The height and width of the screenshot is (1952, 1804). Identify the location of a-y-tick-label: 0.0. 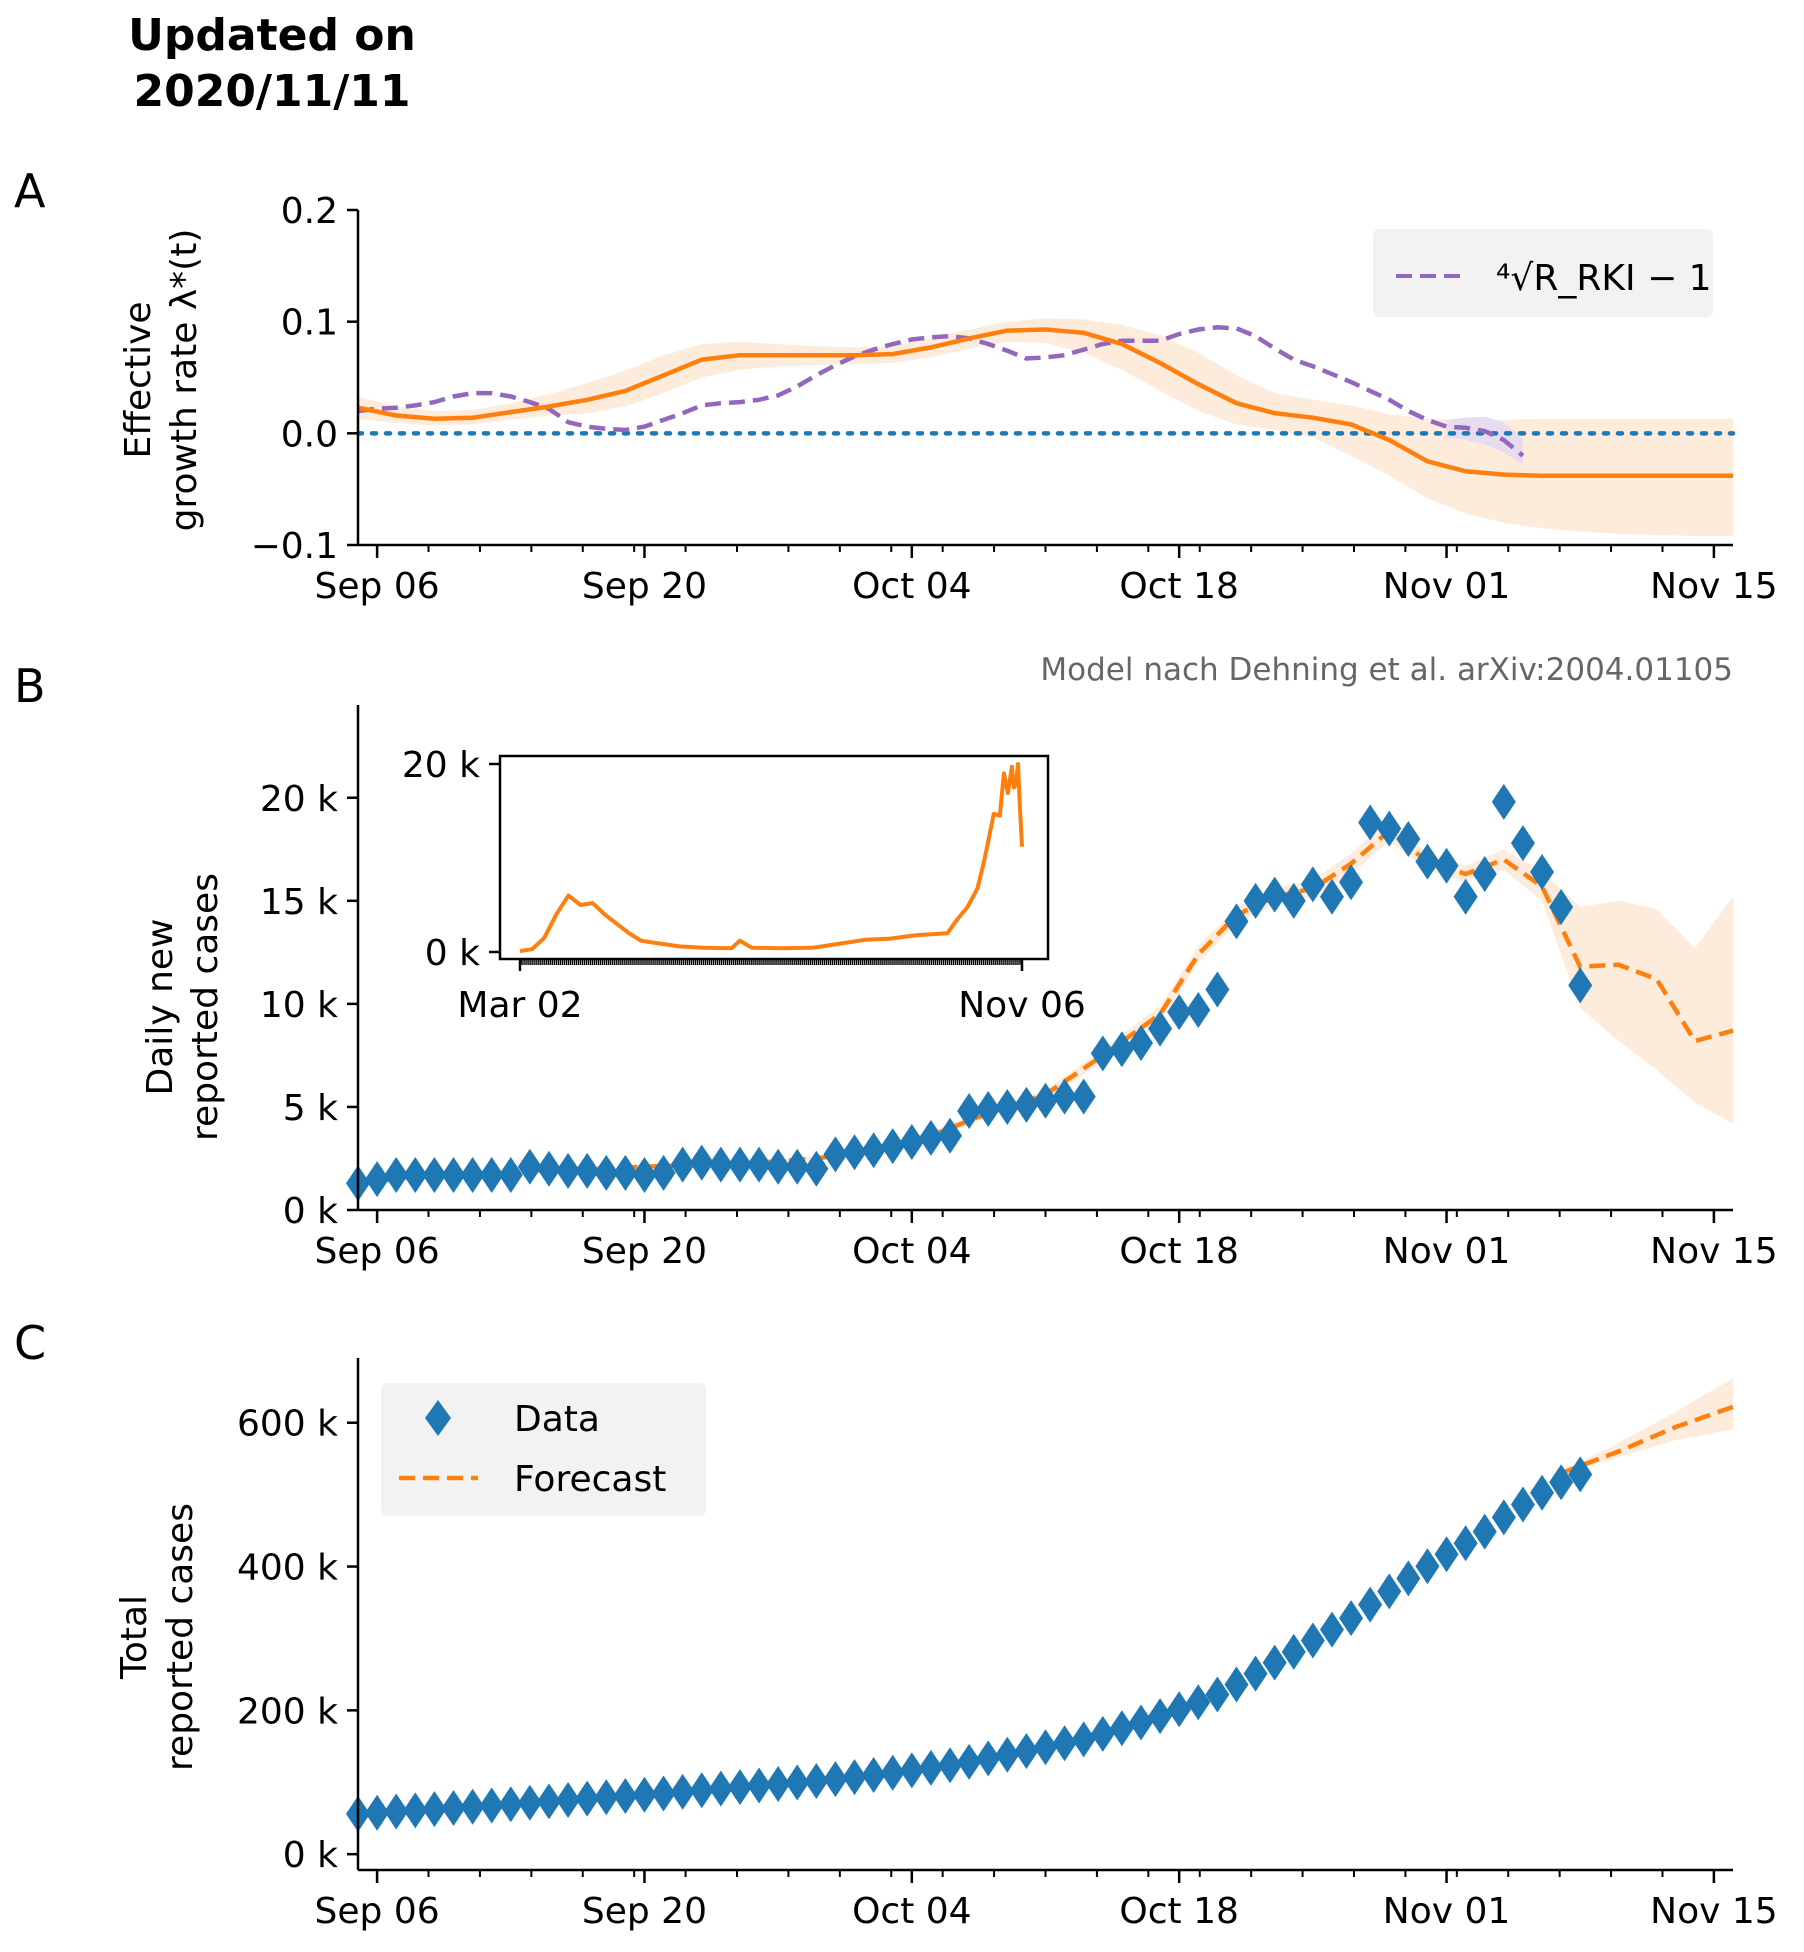
(309, 434).